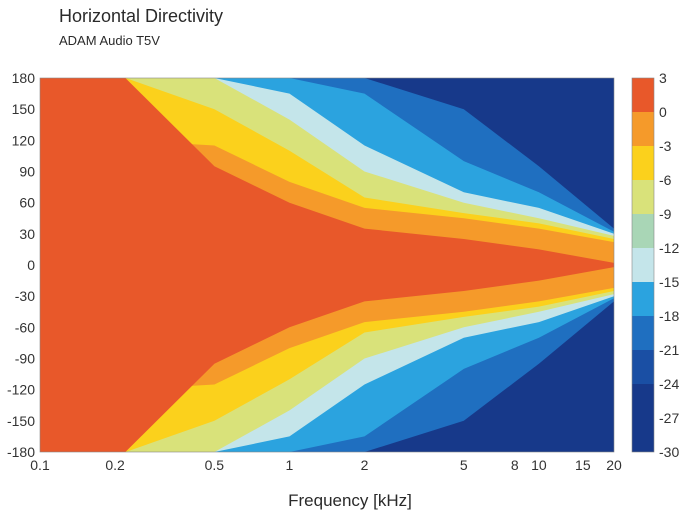  What do you see at coordinates (663, 78) in the screenshot?
I see `colorbar-tick-label: 3` at bounding box center [663, 78].